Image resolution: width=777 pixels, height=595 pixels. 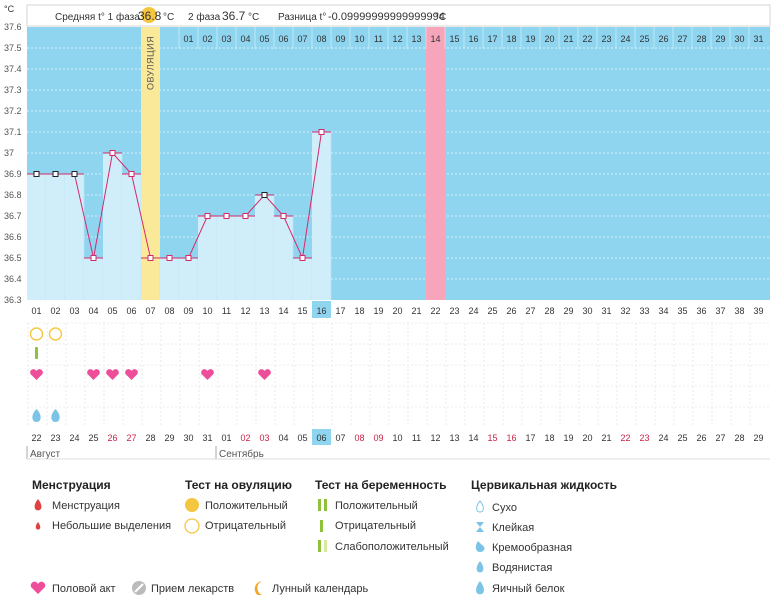 I want to click on calendar-date-label: 18, so click(x=549, y=438).